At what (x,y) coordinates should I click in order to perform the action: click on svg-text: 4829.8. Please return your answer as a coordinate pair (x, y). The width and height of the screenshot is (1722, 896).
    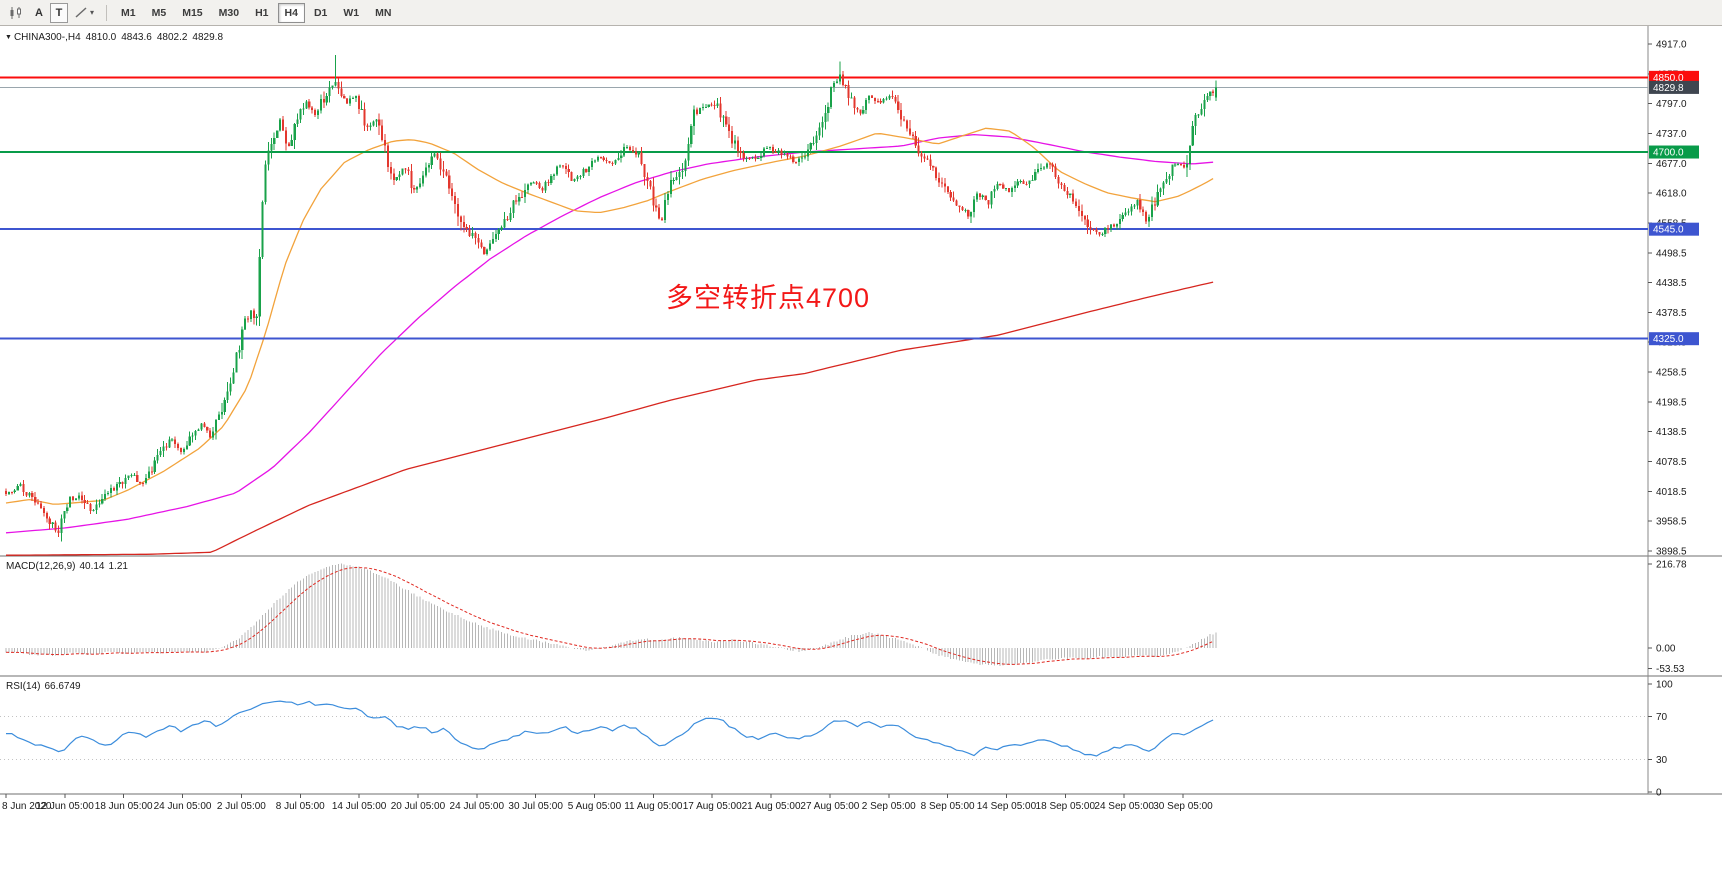
    Looking at the image, I should click on (1668, 88).